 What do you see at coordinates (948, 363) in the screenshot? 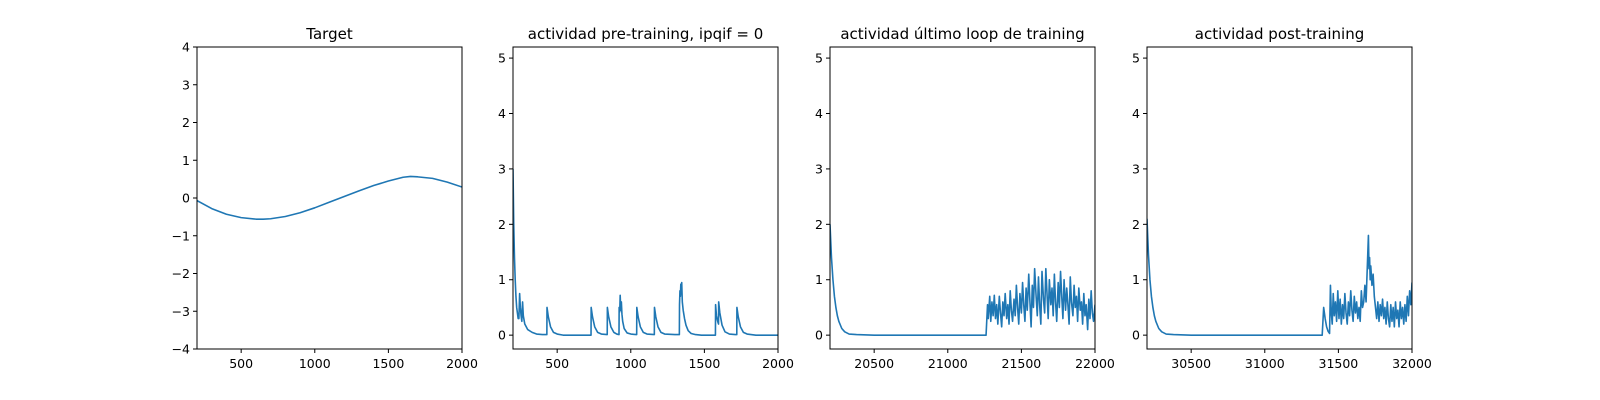
I see `x-tick-label: 21000` at bounding box center [948, 363].